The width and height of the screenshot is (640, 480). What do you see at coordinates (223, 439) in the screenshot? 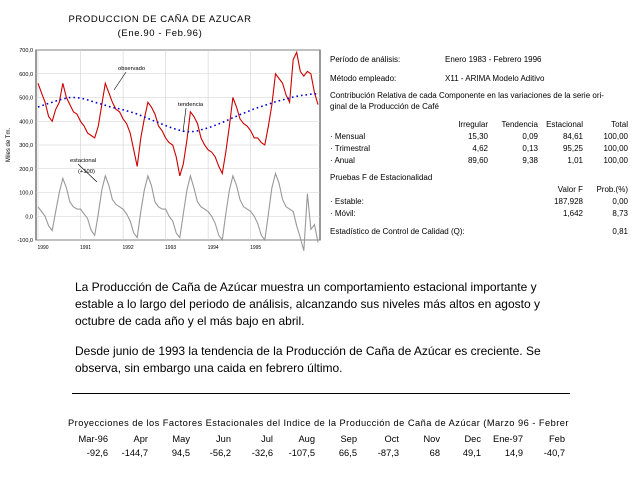
I see `projection-month: Jun` at bounding box center [223, 439].